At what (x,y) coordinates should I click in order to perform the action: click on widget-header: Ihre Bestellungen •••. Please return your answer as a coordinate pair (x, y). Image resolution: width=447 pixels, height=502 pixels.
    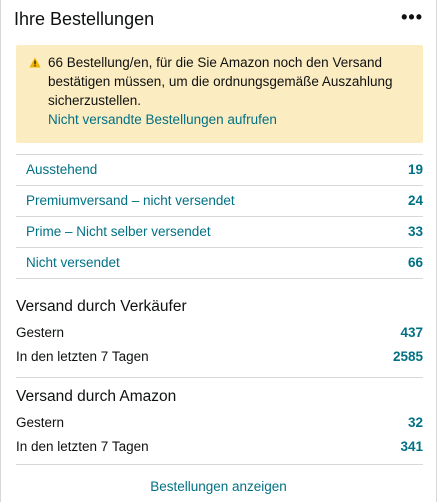
    Looking at the image, I should click on (218, 20).